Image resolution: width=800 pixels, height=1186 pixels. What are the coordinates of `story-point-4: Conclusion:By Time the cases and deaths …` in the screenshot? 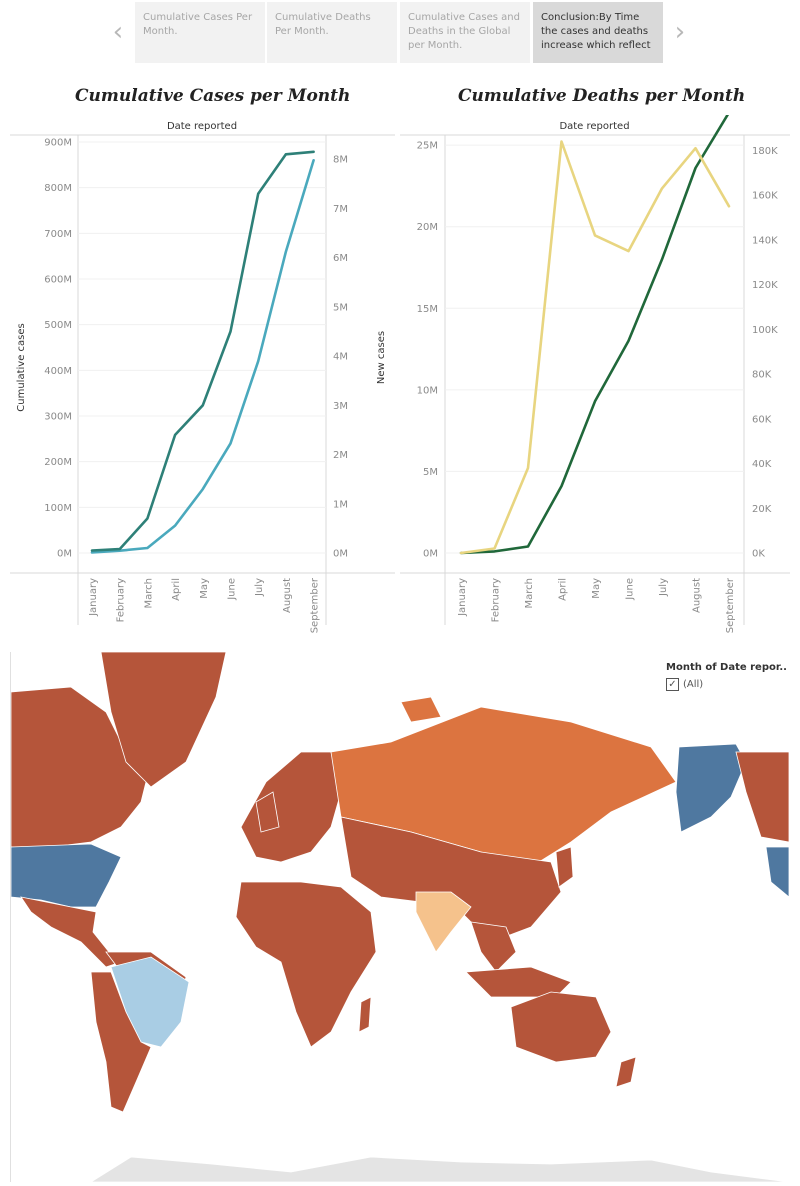 It's located at (598, 32).